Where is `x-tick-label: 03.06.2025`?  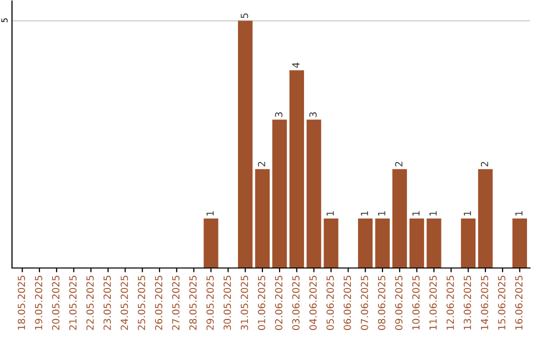
x-tick-label: 03.06.2025 is located at coordinates (296, 303).